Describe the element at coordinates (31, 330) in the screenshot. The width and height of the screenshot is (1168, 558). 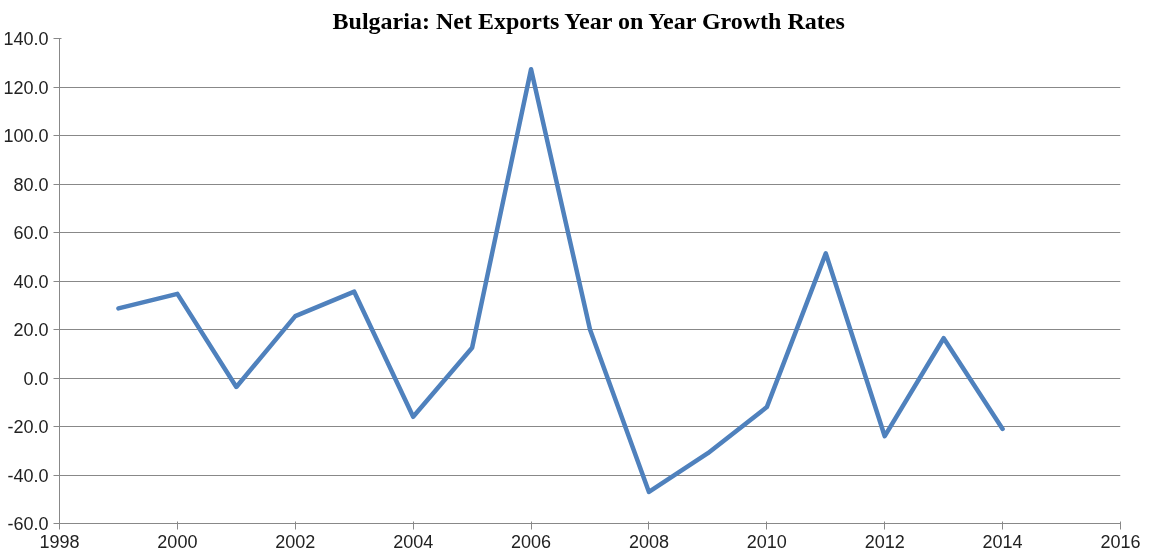
I see `y-tick-label: 20.0` at that location.